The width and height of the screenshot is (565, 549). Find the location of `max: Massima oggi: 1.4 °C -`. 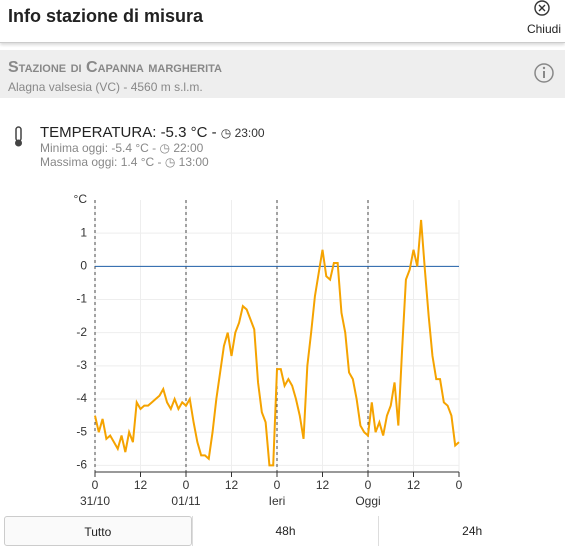

max: Massima oggi: 1.4 °C - is located at coordinates (101, 162).